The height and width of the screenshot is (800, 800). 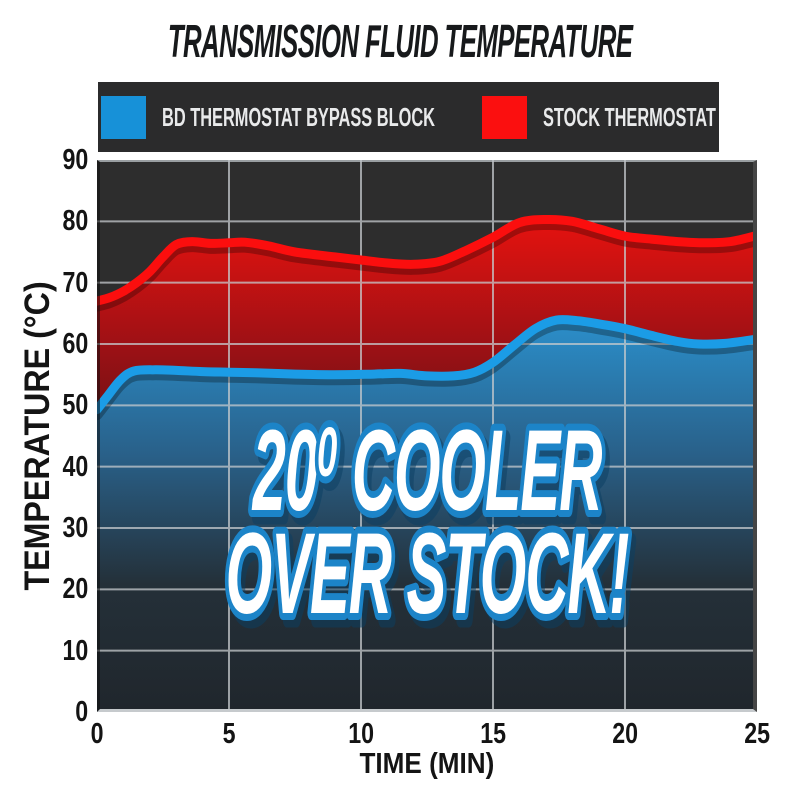 What do you see at coordinates (426, 471) in the screenshot?
I see `overlay-line1: 200 COOLER` at bounding box center [426, 471].